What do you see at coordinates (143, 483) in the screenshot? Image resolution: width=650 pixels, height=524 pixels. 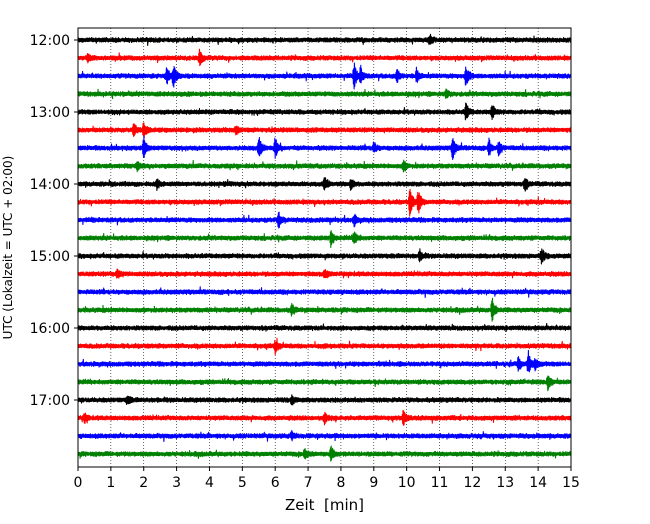 I see `x-tick-label: 2` at bounding box center [143, 483].